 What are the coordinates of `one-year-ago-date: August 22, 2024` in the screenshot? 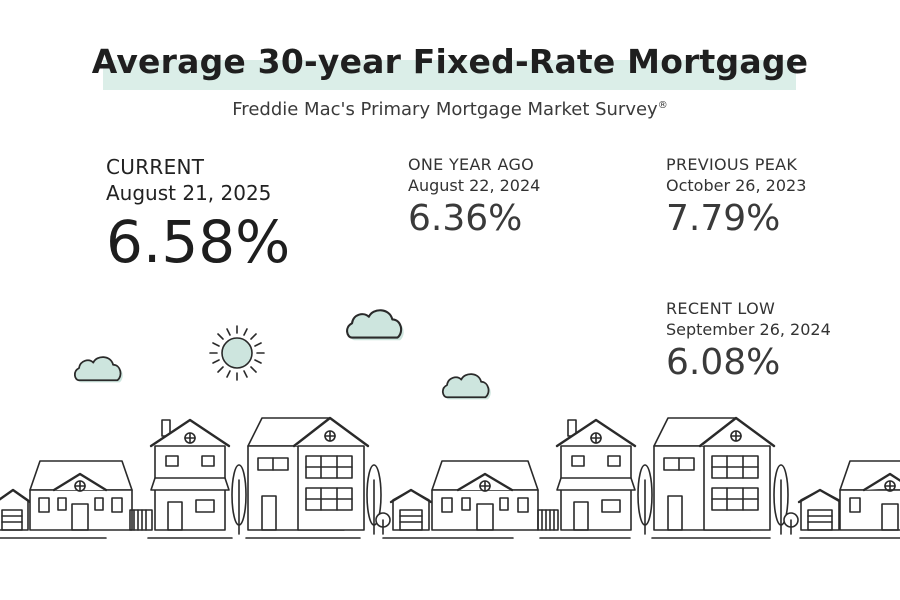 It's located at (474, 185).